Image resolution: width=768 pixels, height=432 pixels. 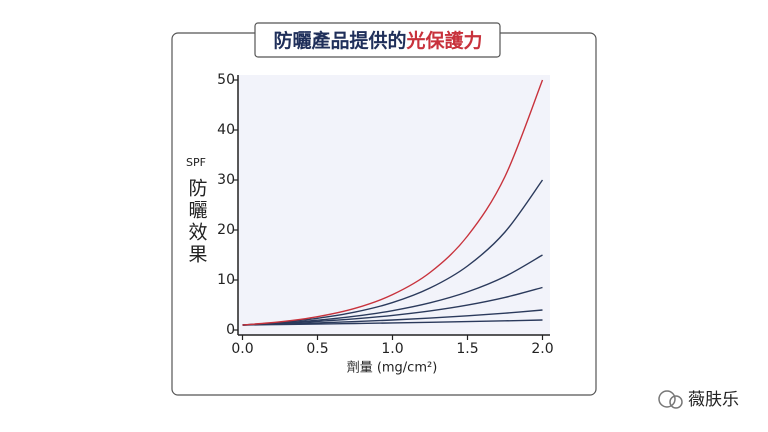 I want to click on title-highlight: 光保護力, so click(x=444, y=40).